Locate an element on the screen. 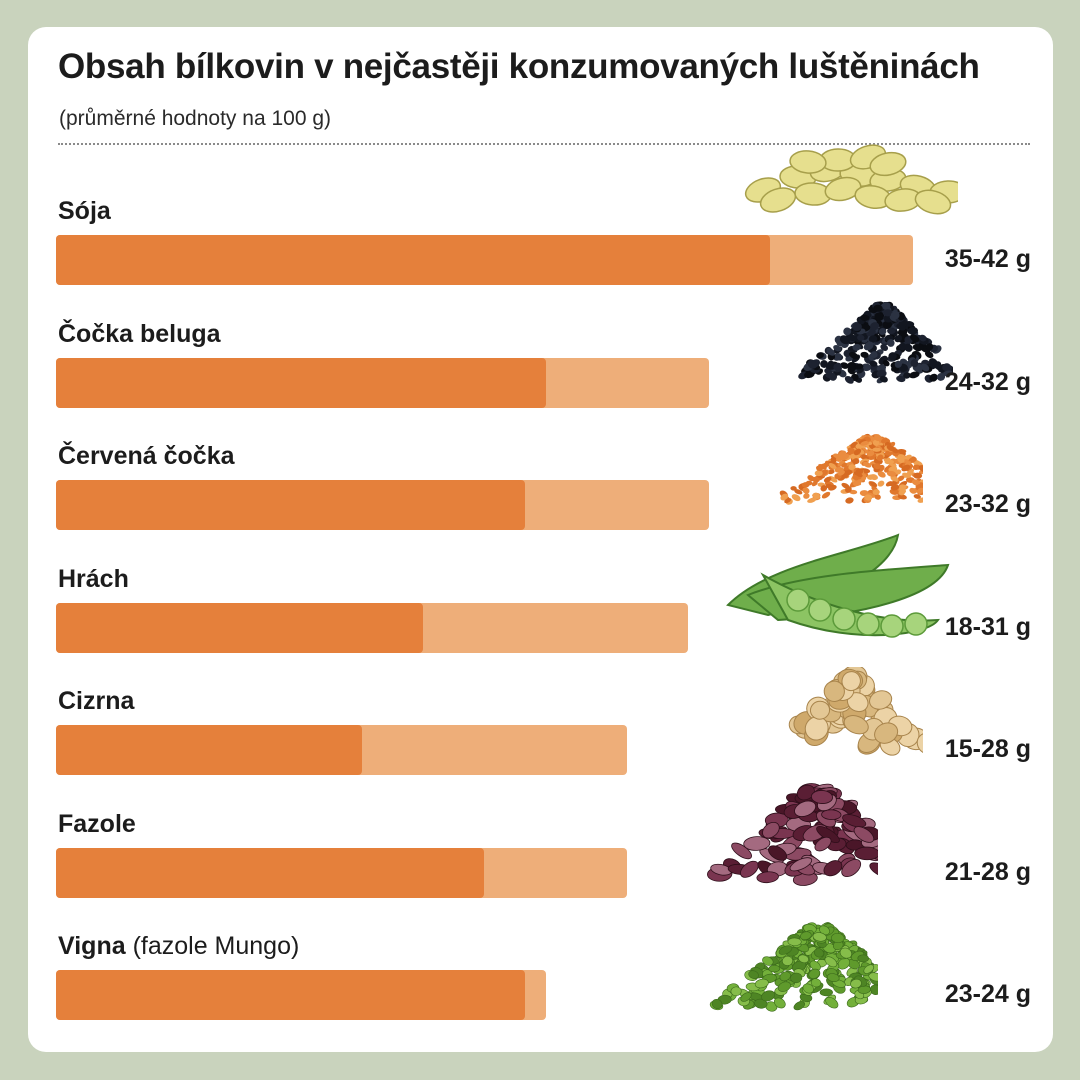  value-label: 23-24 g is located at coordinates (987, 994).